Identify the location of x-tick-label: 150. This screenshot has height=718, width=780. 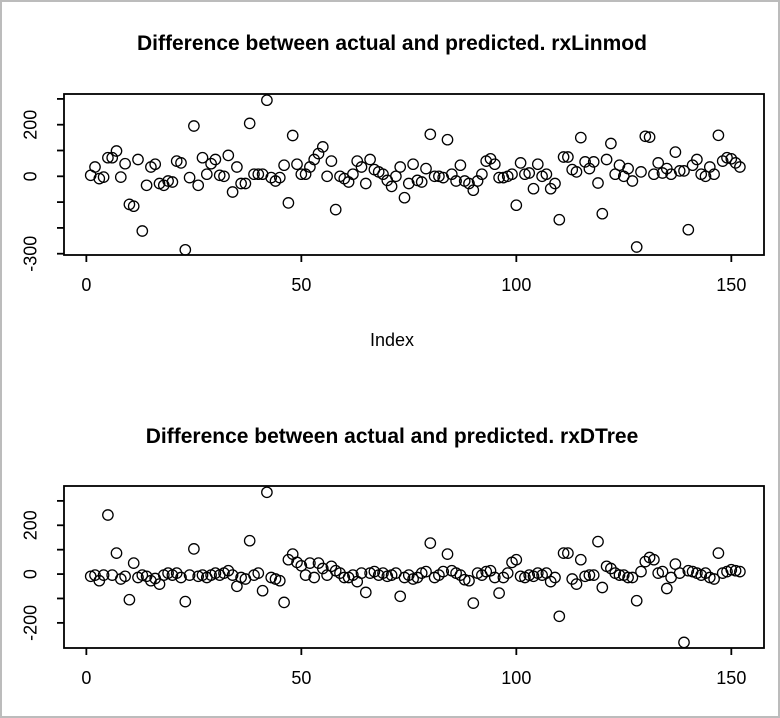
(731, 678).